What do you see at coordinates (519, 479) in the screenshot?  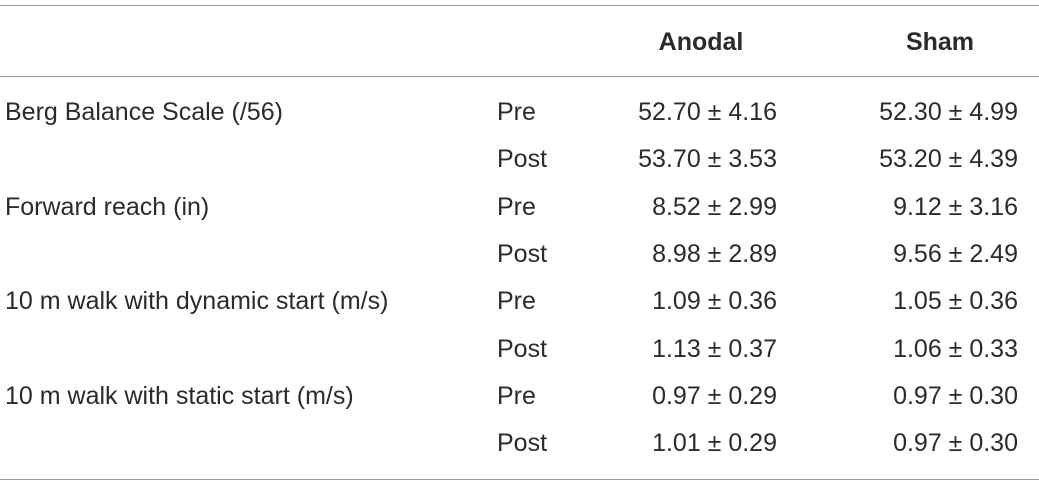 I see `bottom-rule` at bounding box center [519, 479].